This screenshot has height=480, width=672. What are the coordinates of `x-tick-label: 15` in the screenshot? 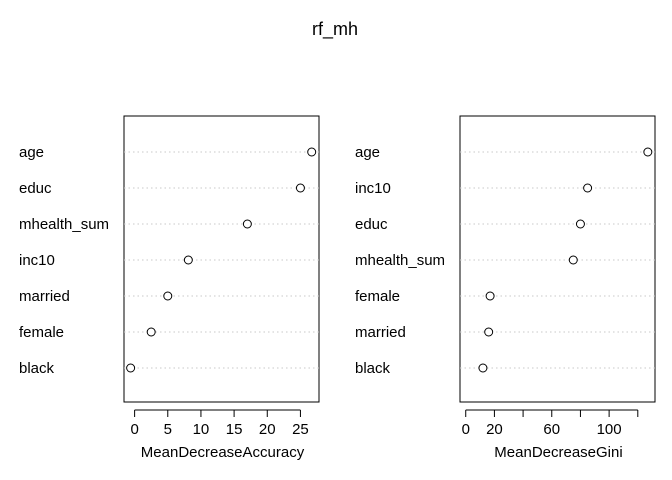 It's located at (234, 429).